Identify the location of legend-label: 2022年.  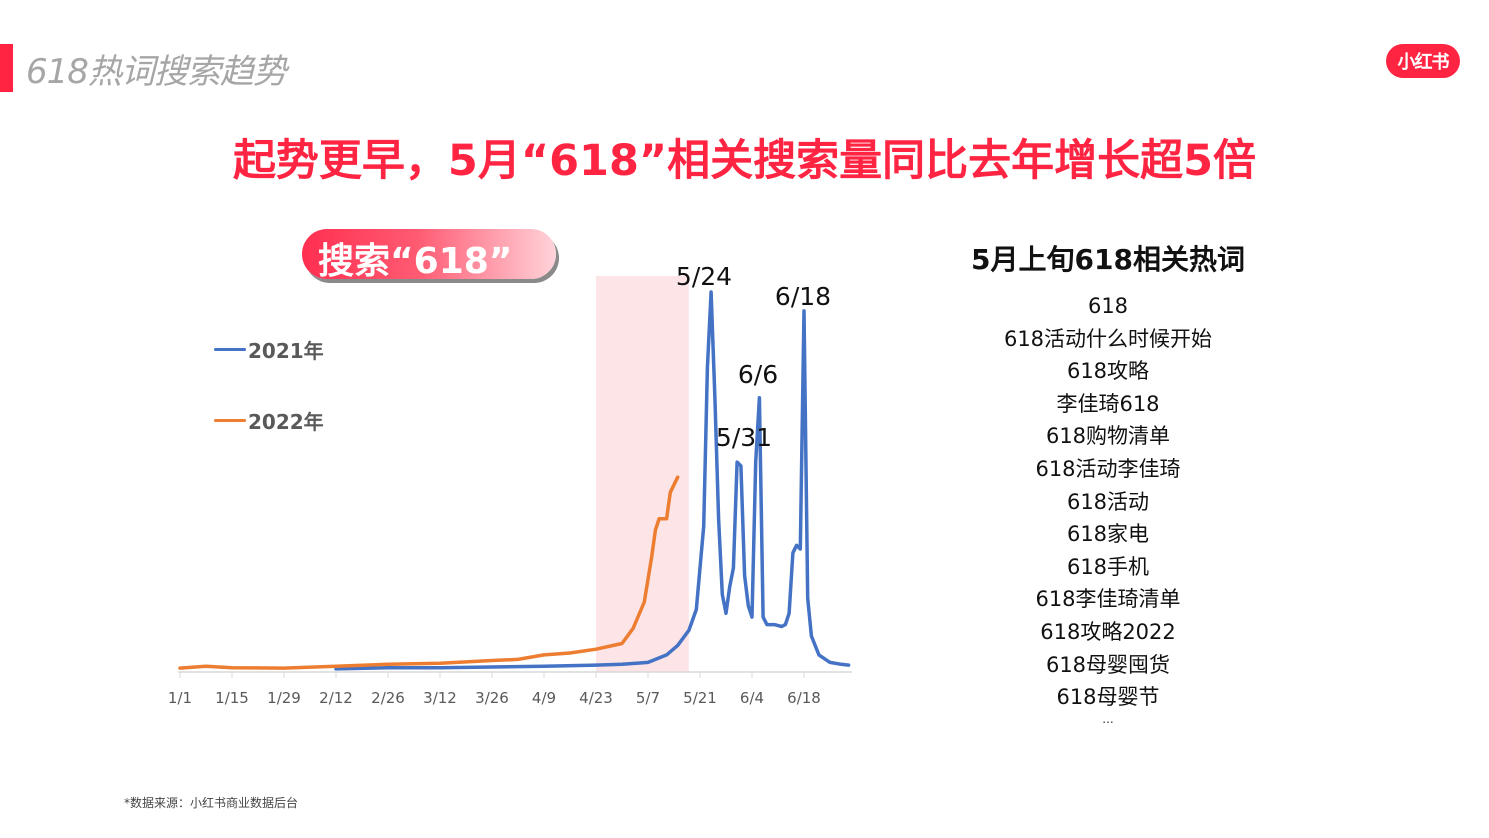
(286, 422).